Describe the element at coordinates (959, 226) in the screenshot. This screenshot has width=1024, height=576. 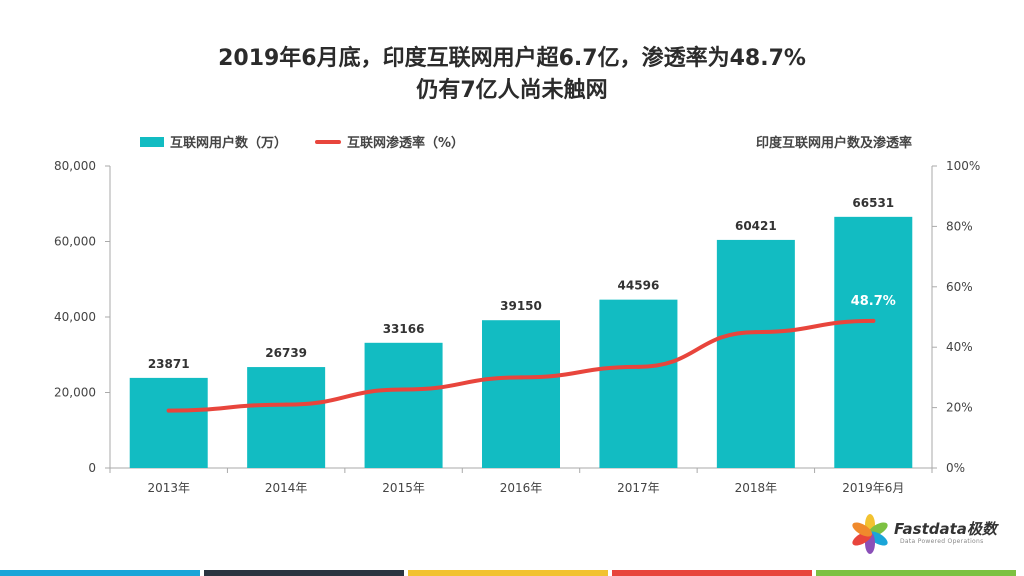
I see `y-tick-label-right: 80%` at that location.